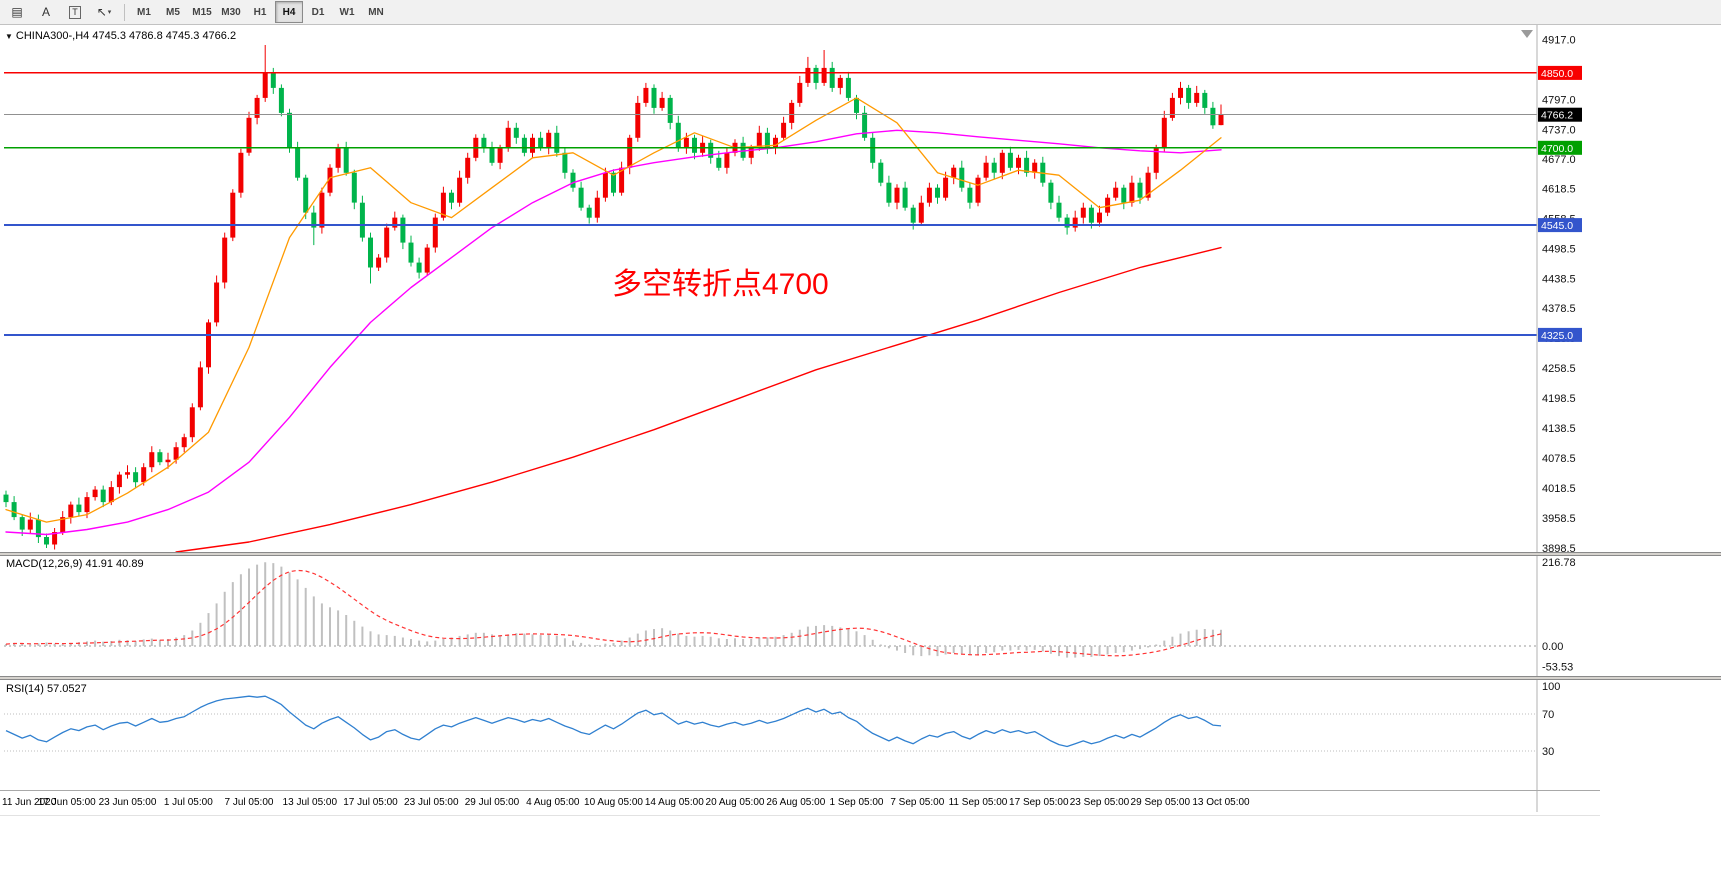 This screenshot has height=895, width=1721. I want to click on timeframe-button-H1: H1, so click(260, 12).